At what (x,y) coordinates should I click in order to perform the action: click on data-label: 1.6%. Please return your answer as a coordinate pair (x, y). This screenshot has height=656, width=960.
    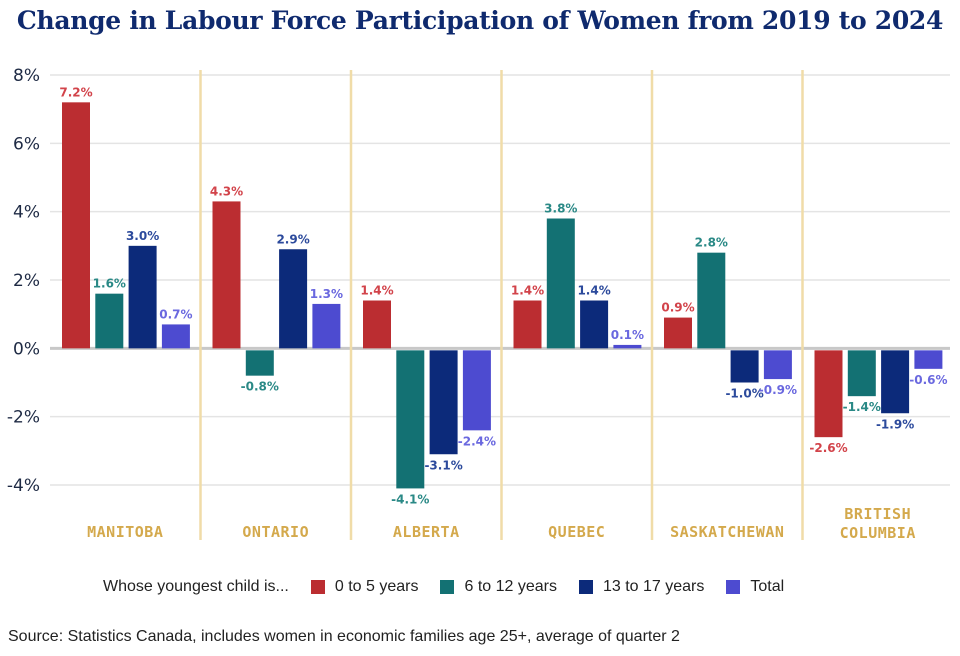
    Looking at the image, I should click on (109, 284).